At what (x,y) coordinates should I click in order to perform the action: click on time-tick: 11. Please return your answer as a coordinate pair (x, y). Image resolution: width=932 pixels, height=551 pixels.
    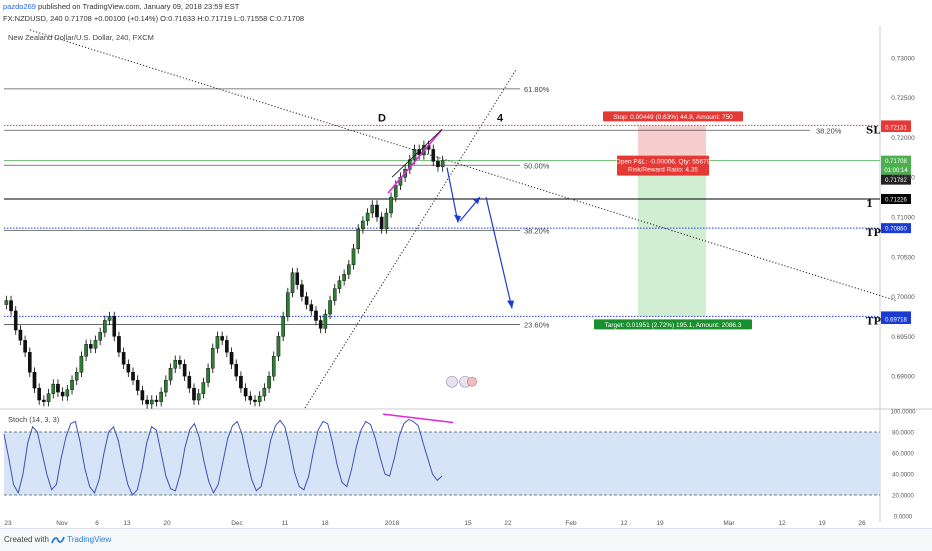
    Looking at the image, I should click on (285, 523).